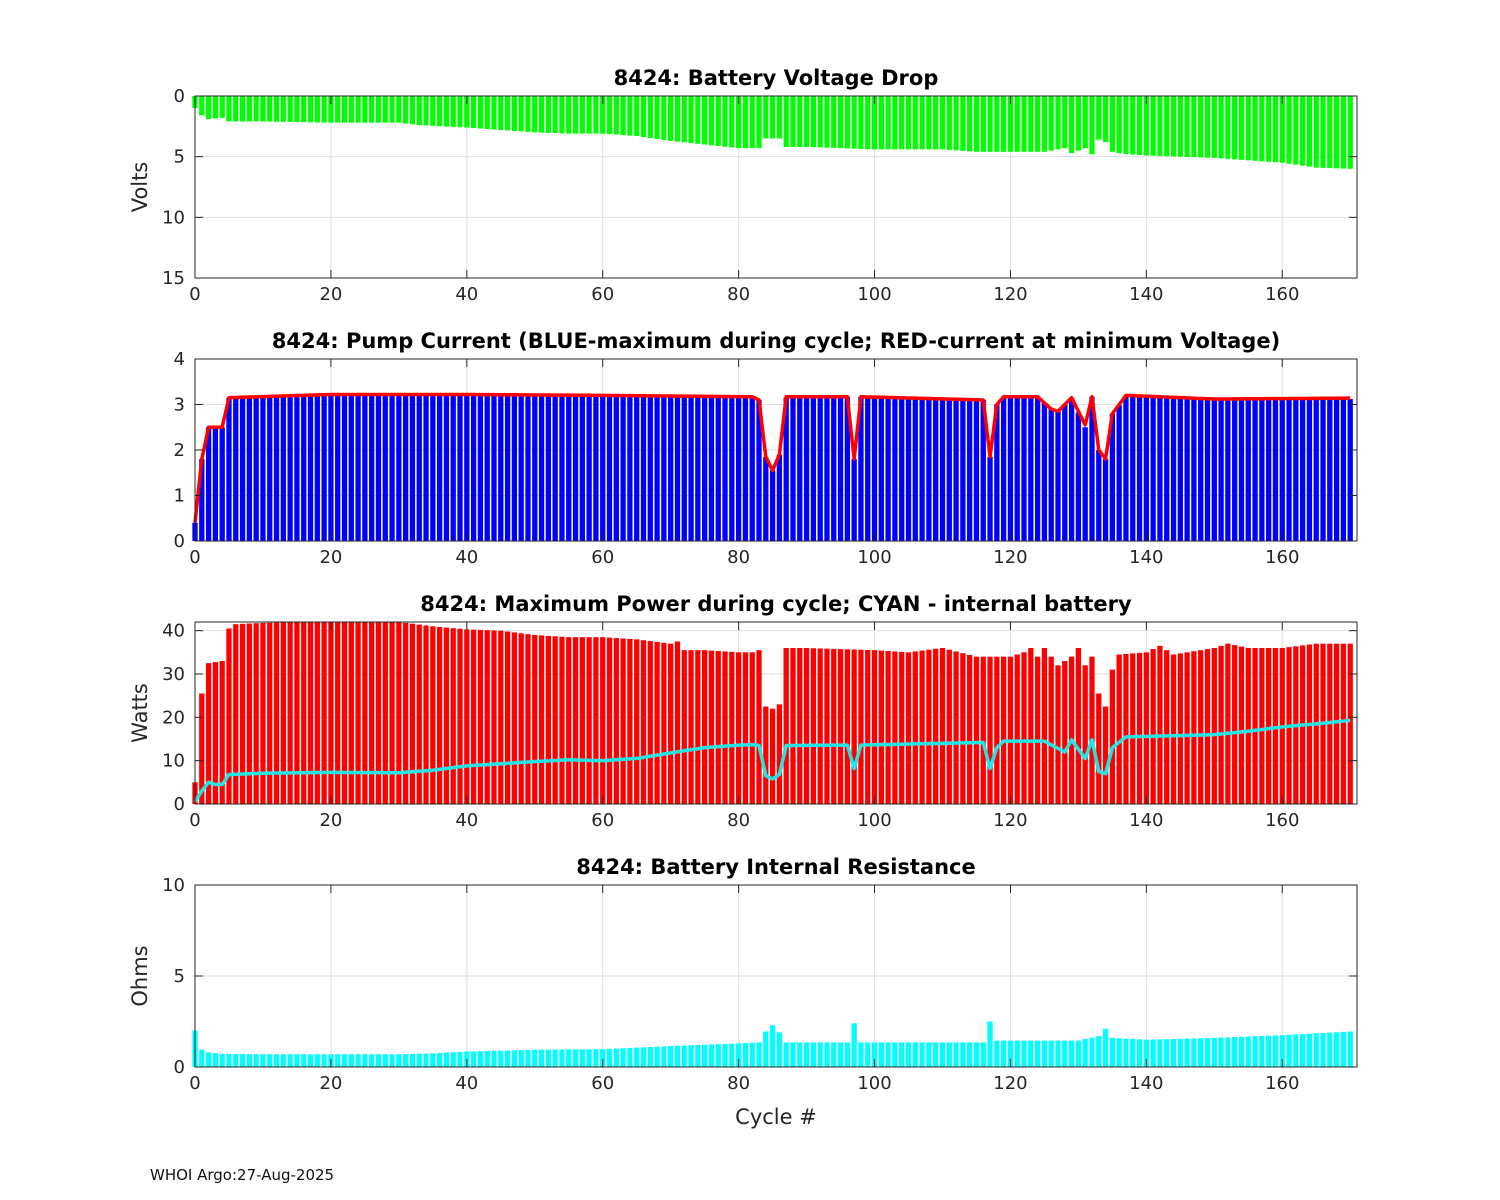  What do you see at coordinates (330, 294) in the screenshot?
I see `x-tick-label: 20` at bounding box center [330, 294].